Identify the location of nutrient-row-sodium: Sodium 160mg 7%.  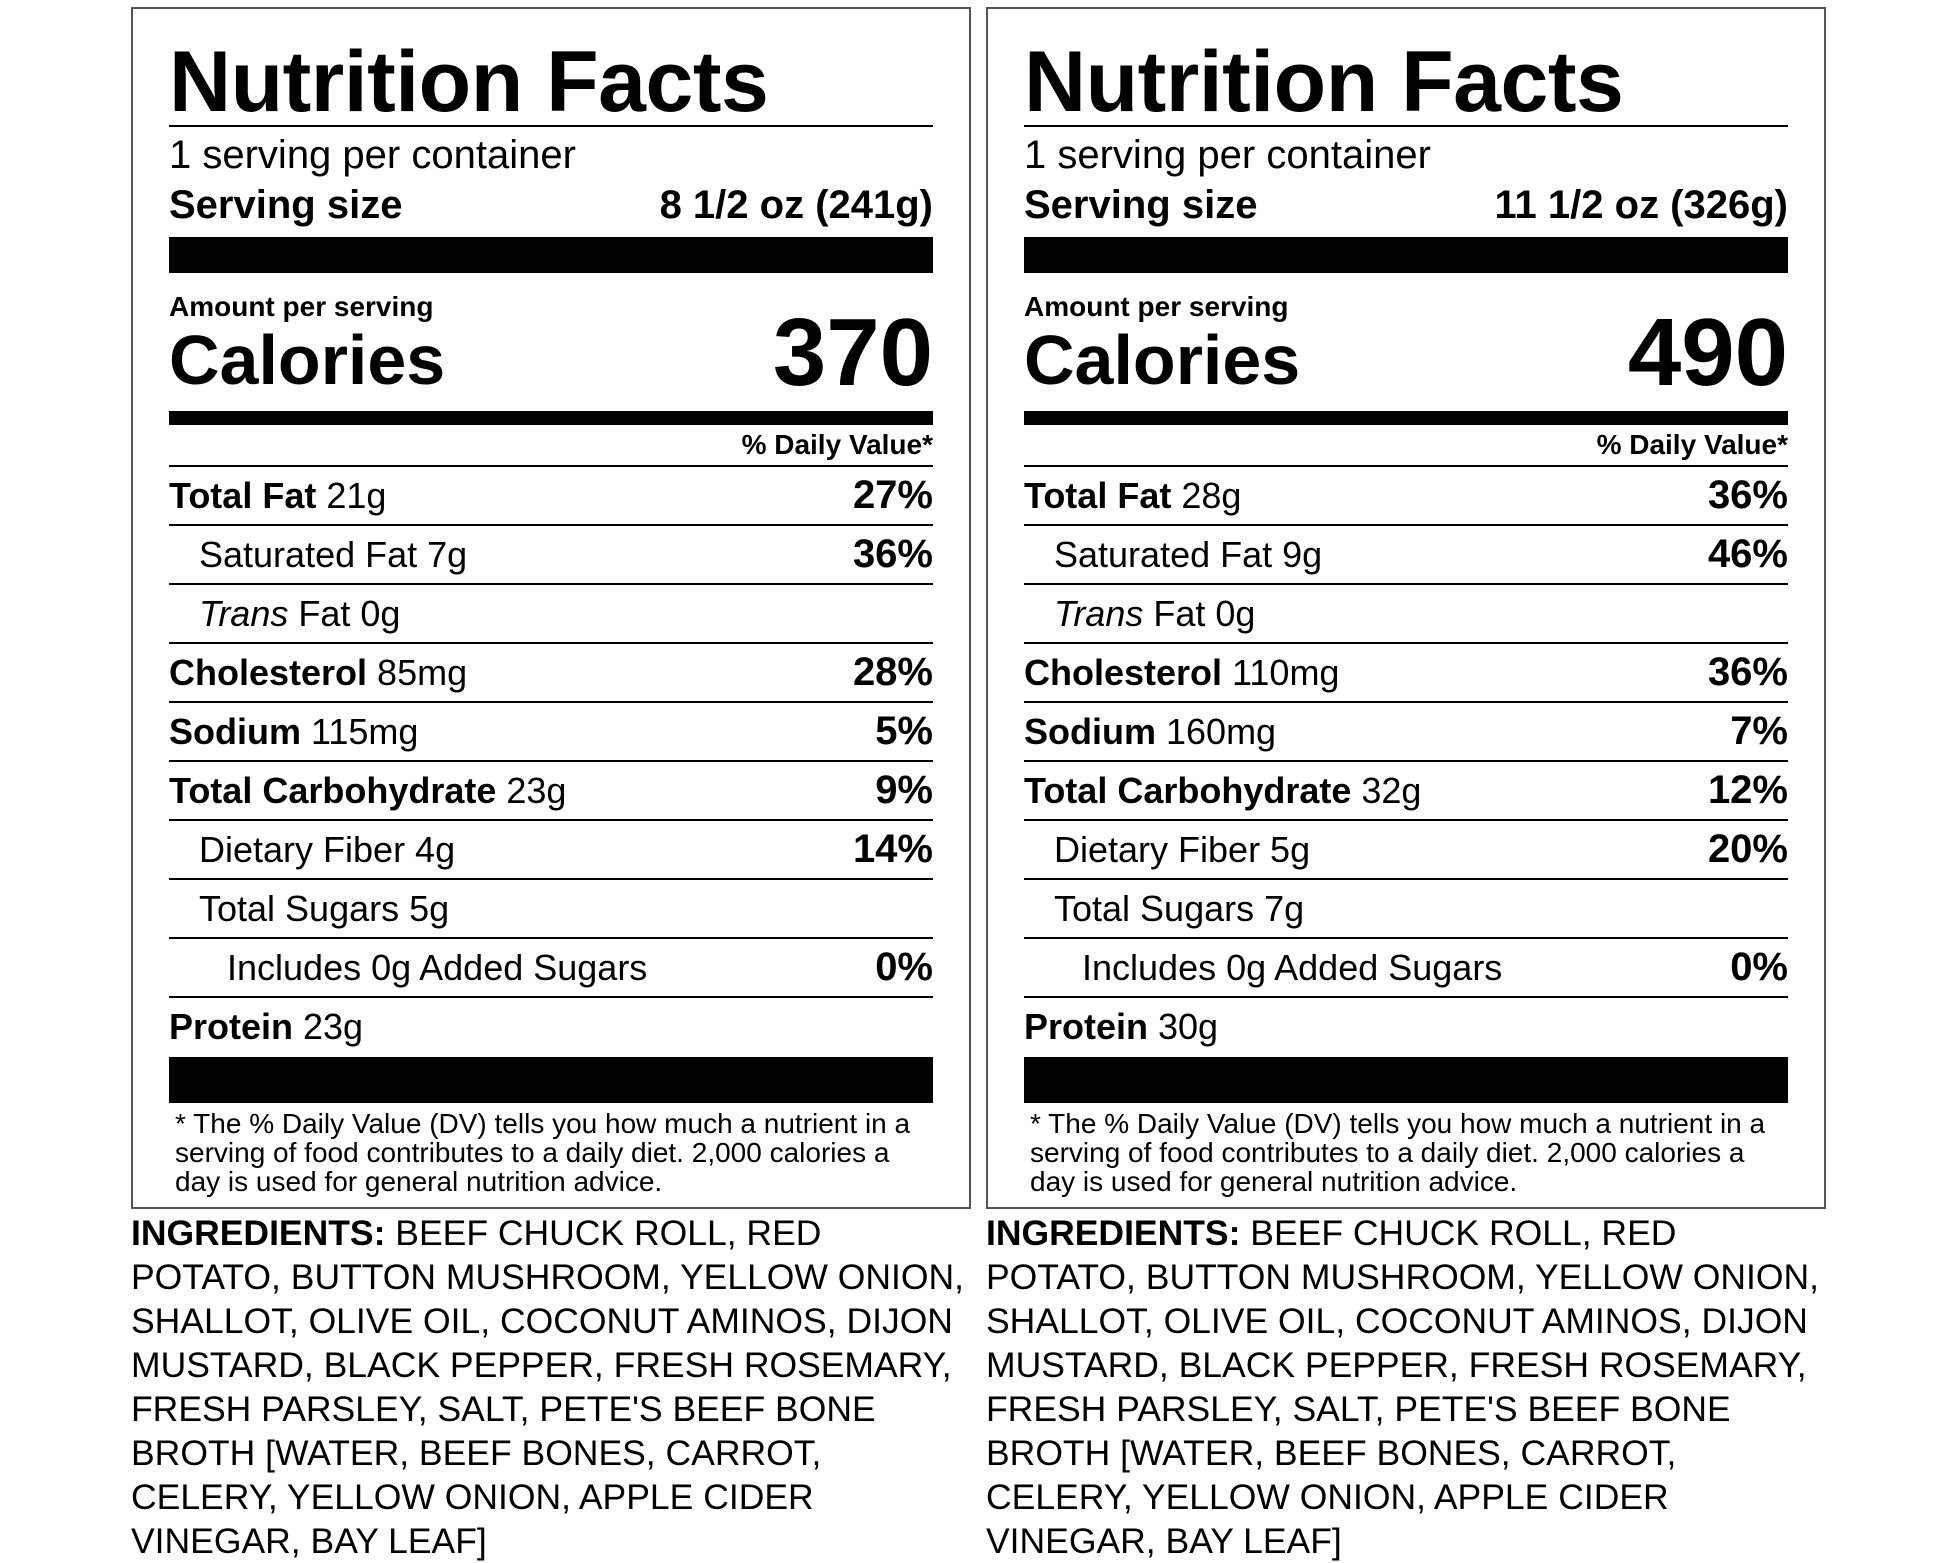
(1406, 732).